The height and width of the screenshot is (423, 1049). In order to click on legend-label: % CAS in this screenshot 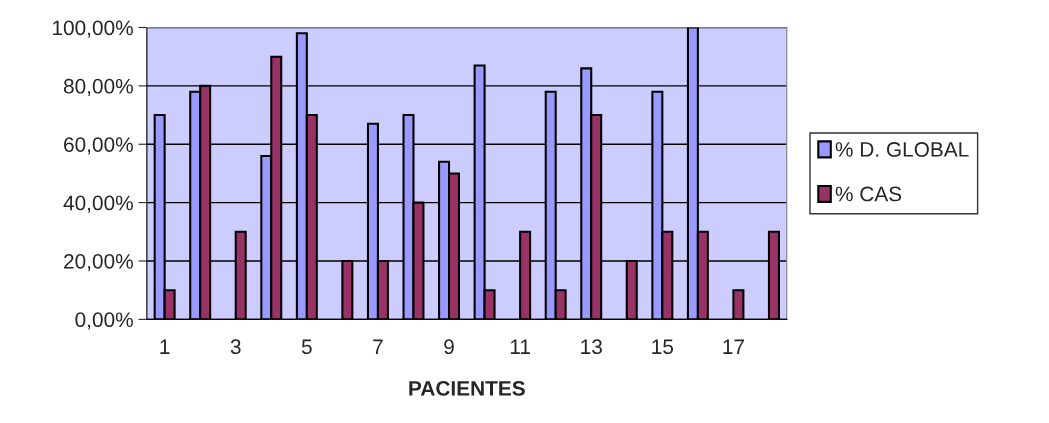, I will do `click(868, 194)`.